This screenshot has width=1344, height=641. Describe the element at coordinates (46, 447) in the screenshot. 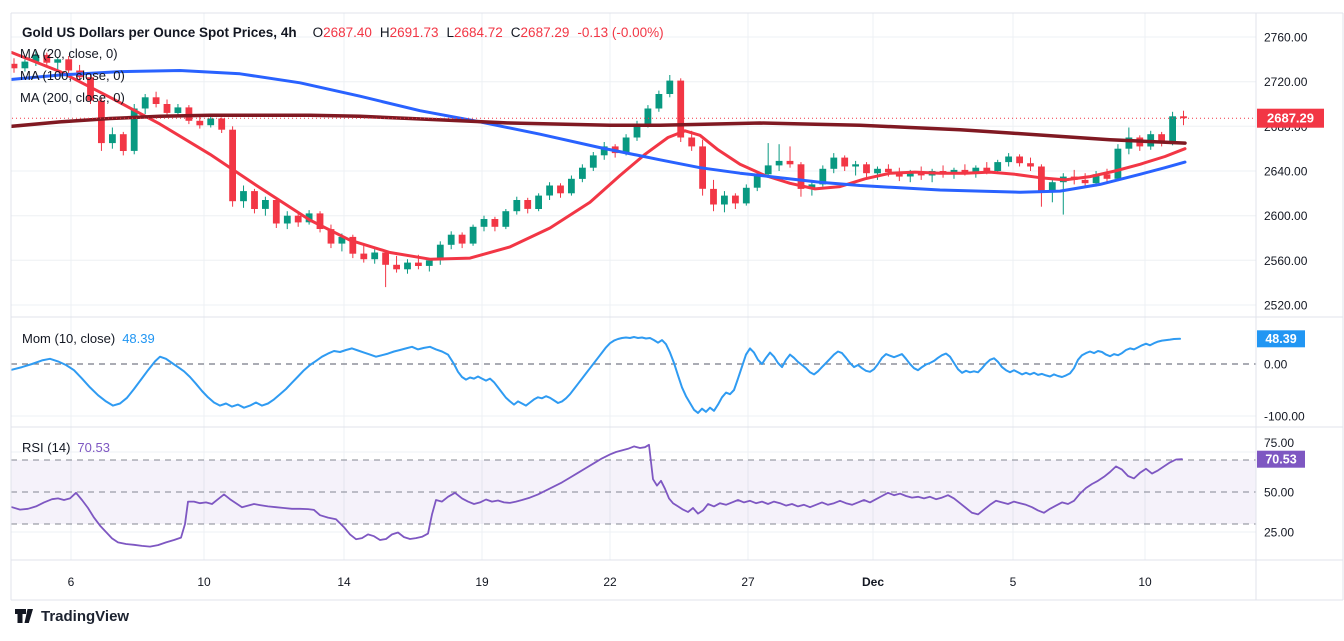

I see `rsi-label: RSI (14)` at that location.